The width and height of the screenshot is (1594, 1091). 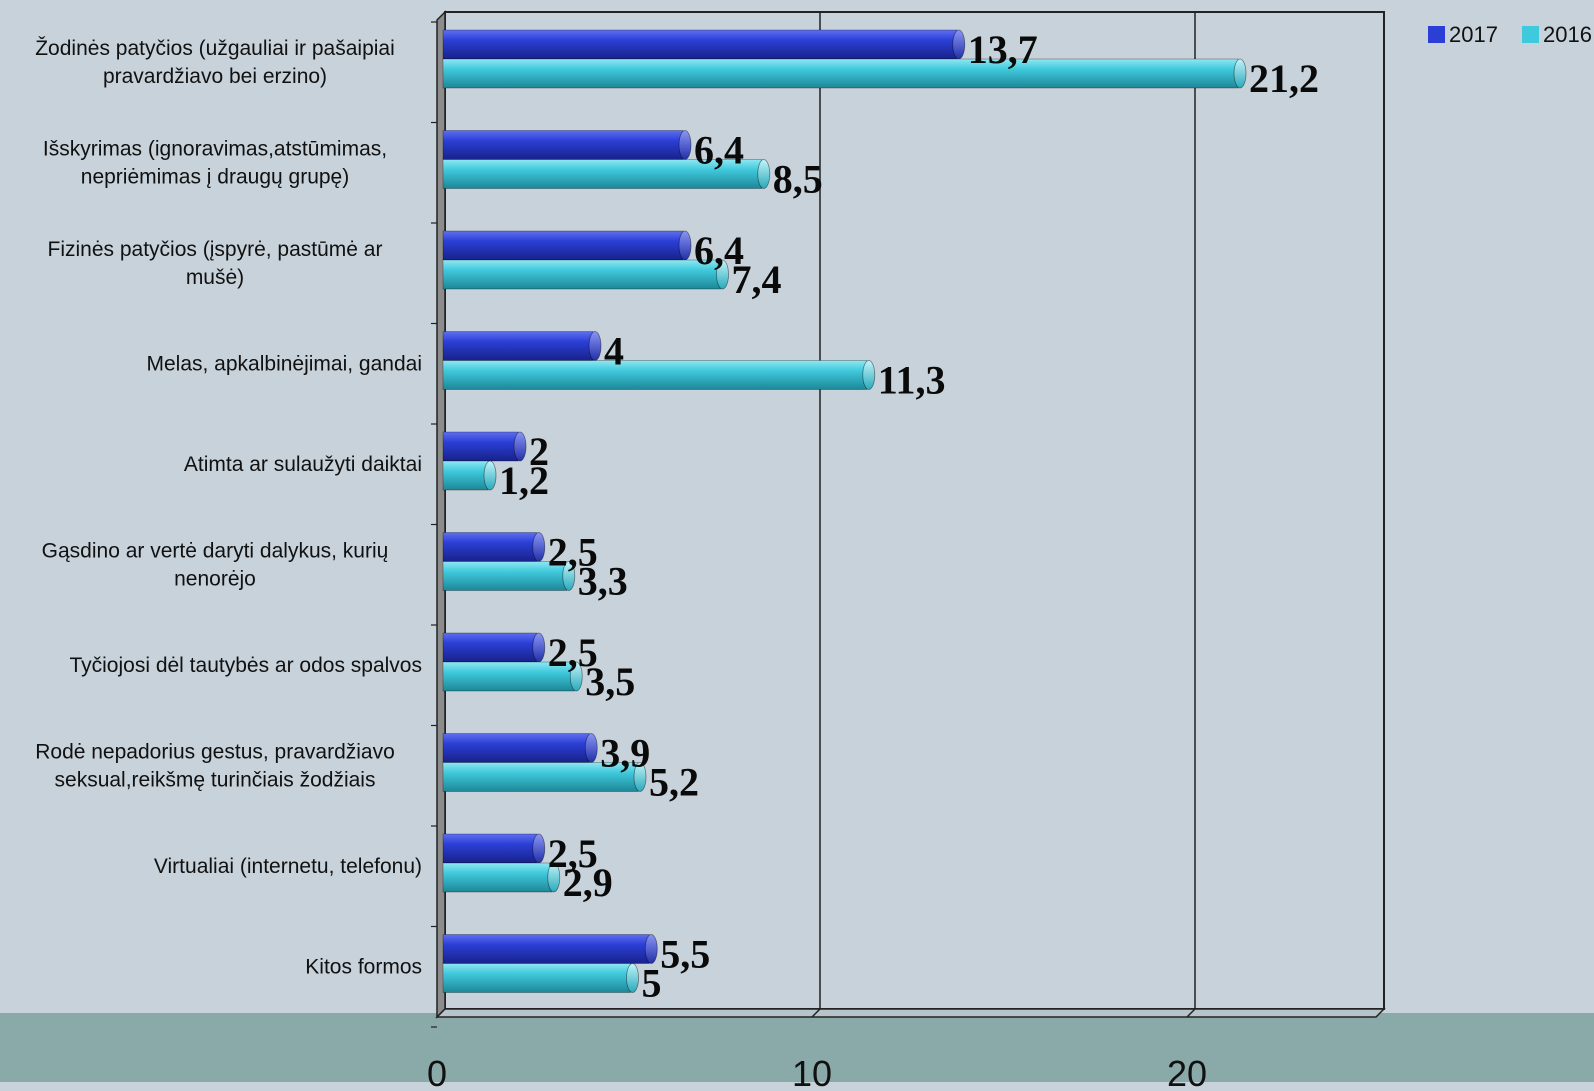 I want to click on category-label-line: seksual,reikšmę turinčiais žodžiais, so click(x=215, y=780).